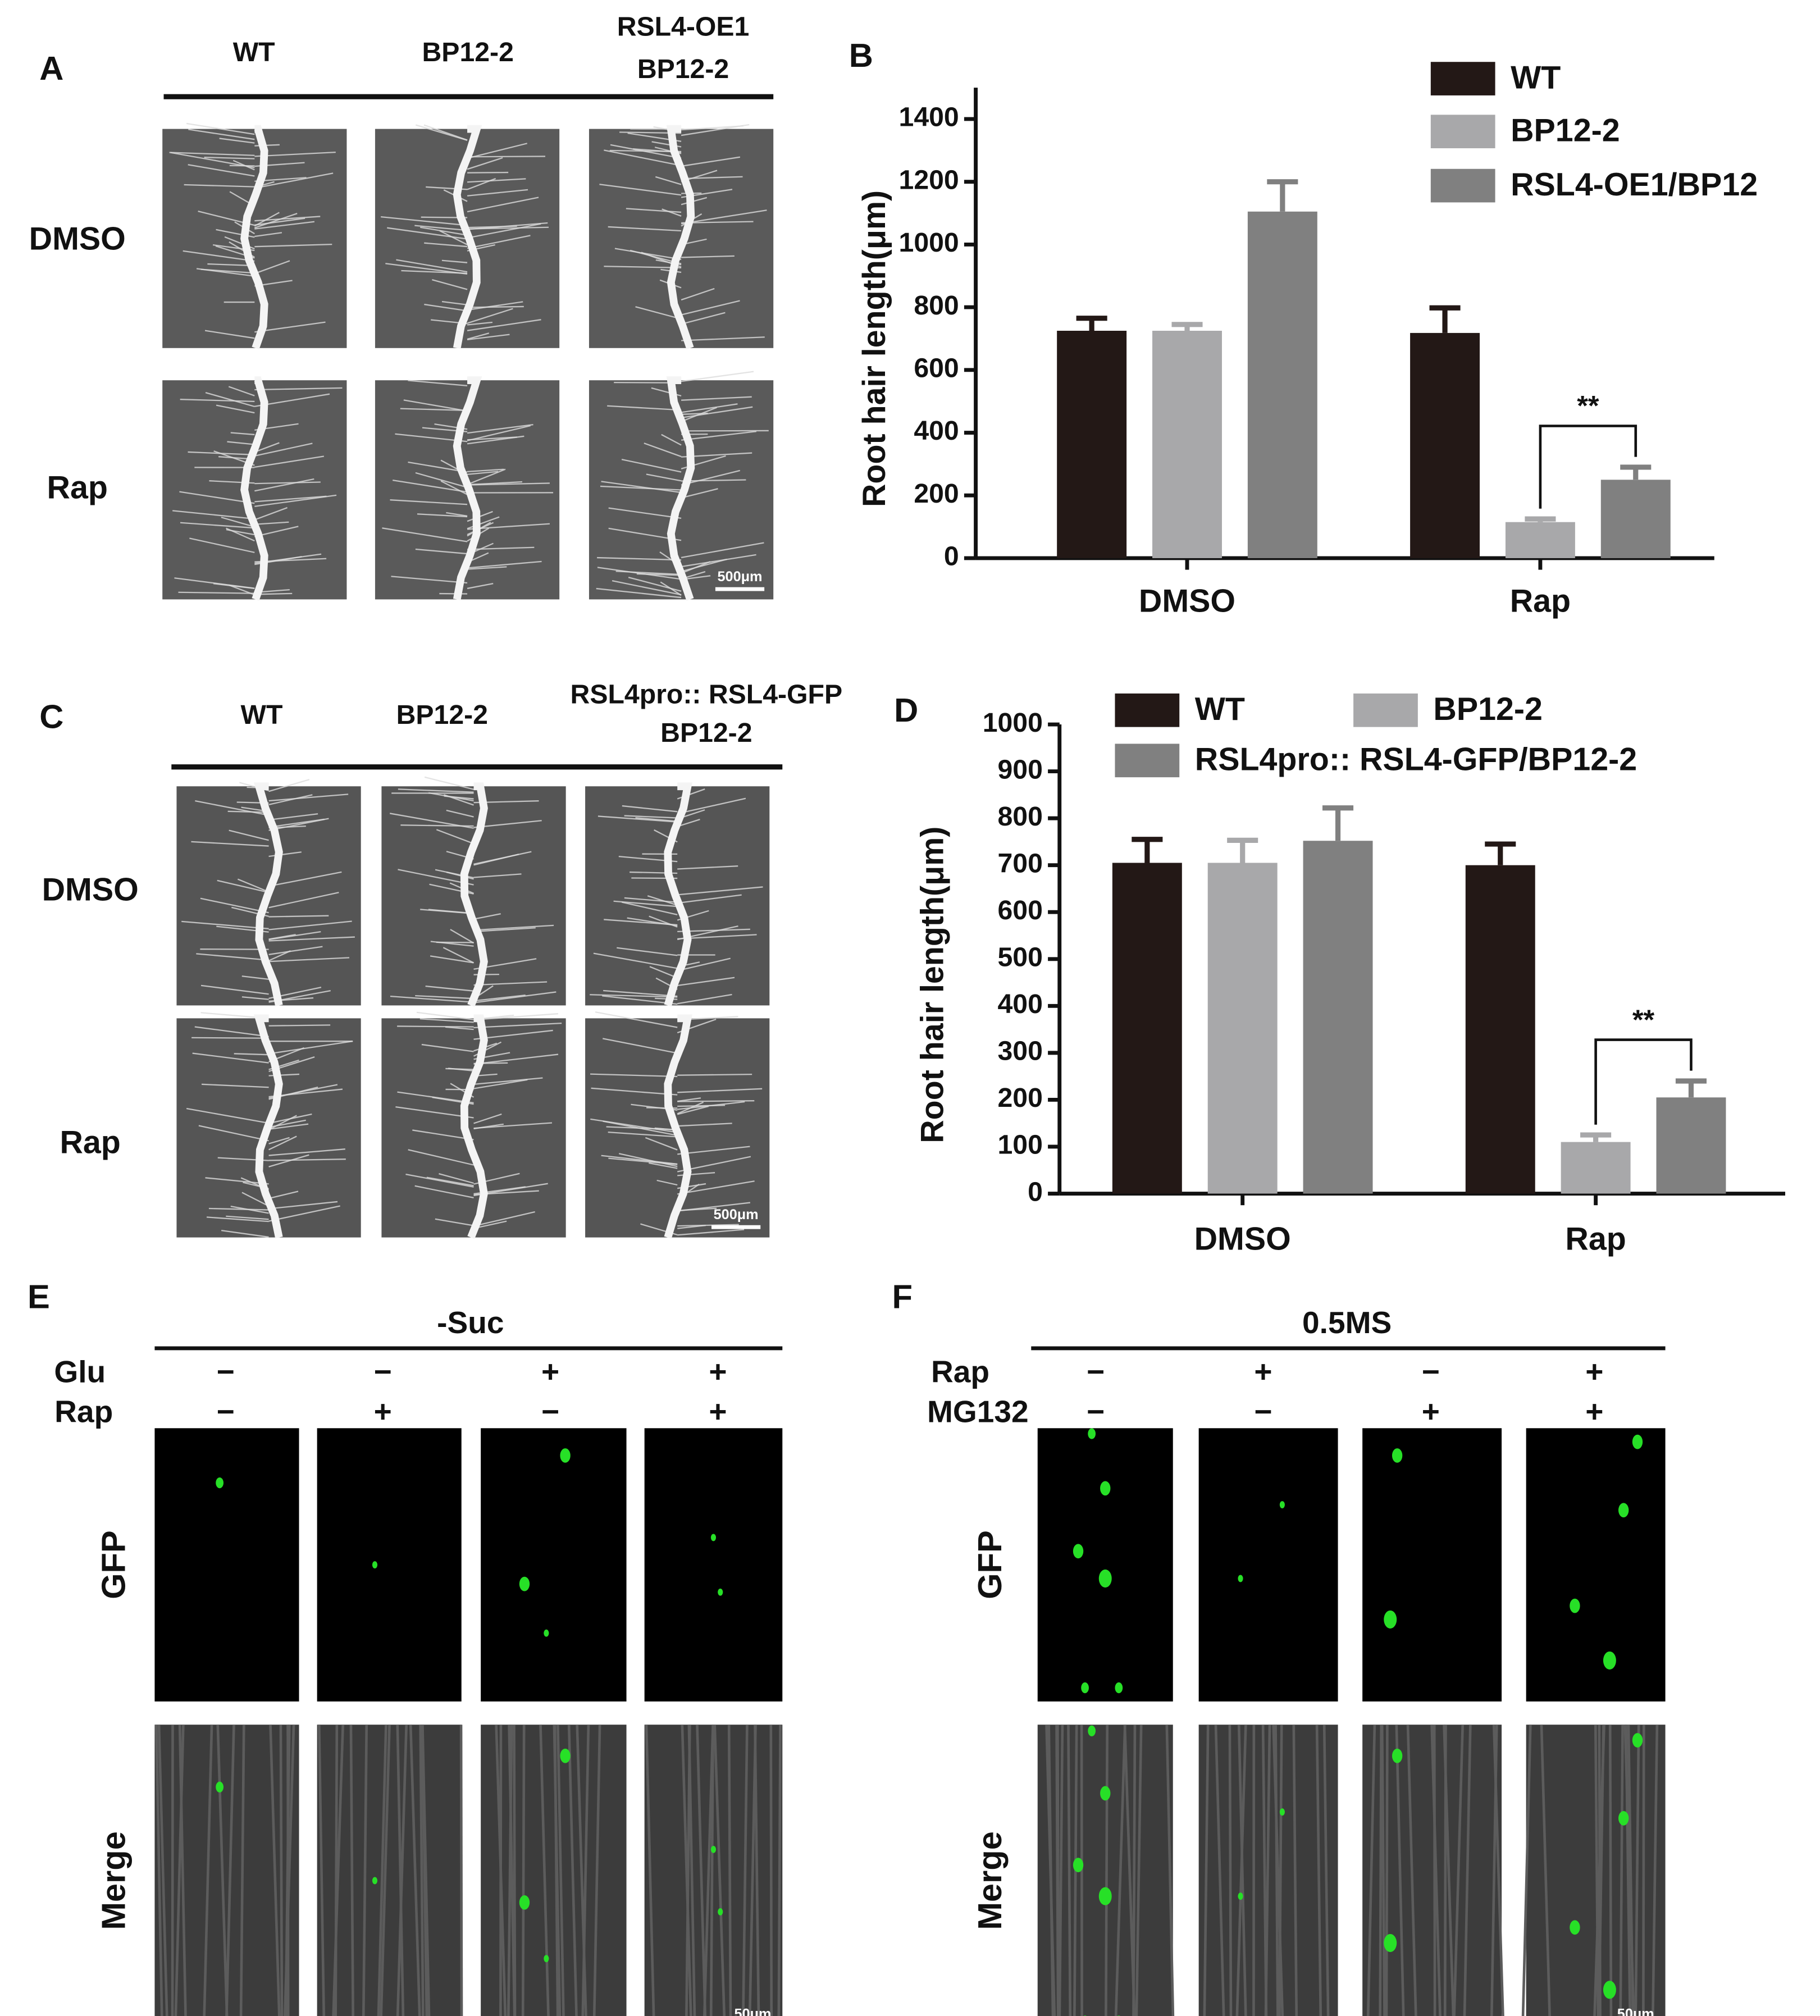  I want to click on y-tick-label: 1400, so click(929, 117).